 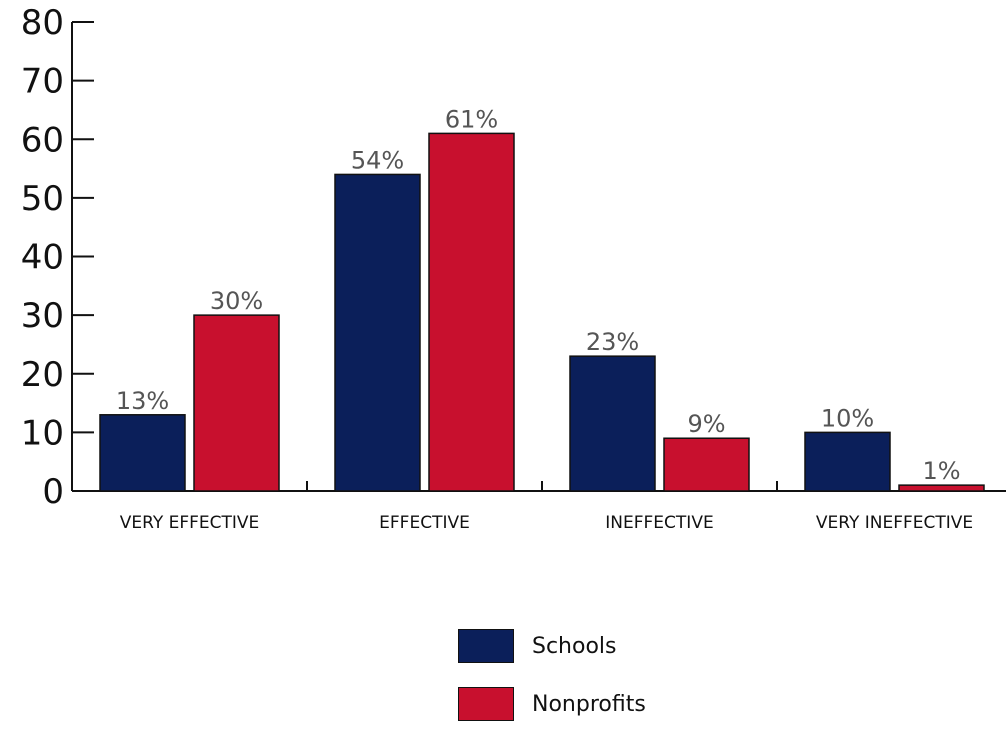 I want to click on y-tick-label: 50, so click(x=42, y=199).